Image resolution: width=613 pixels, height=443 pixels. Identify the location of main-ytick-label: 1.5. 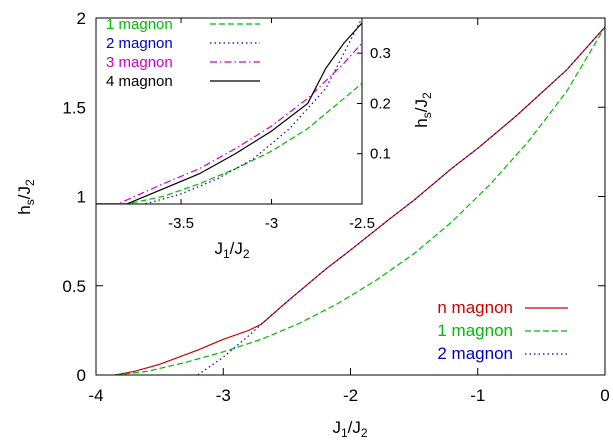
(74, 107).